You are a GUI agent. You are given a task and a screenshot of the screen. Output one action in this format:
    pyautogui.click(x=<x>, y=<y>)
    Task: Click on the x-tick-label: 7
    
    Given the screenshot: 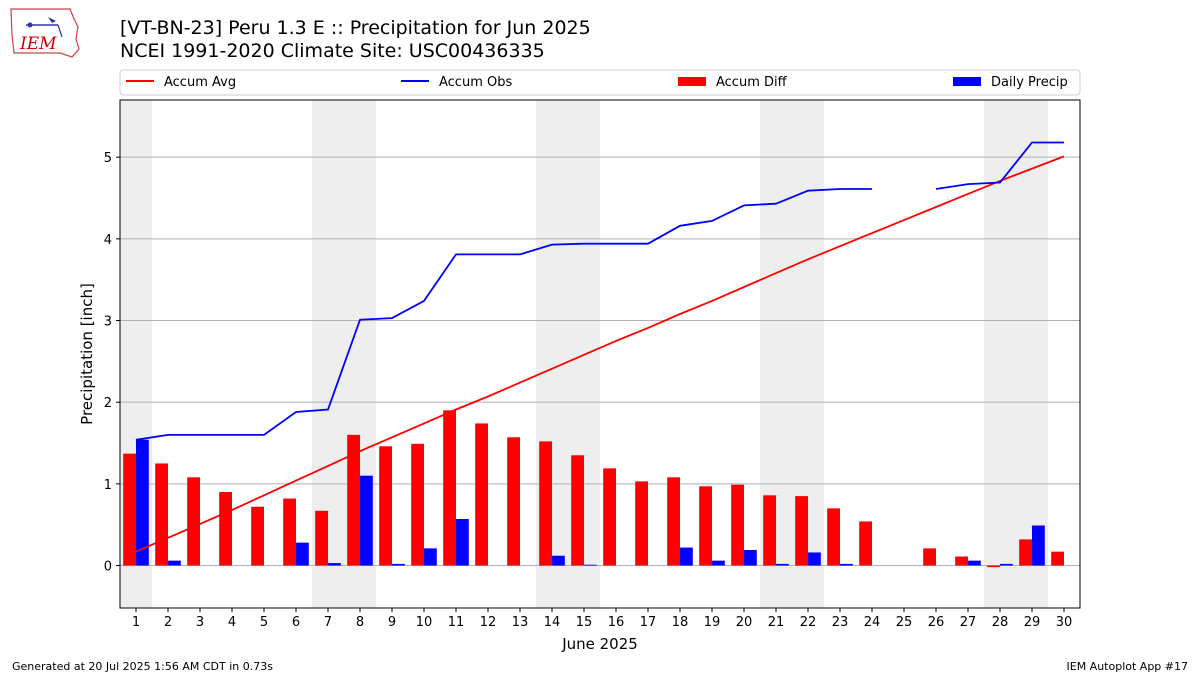 What is the action you would take?
    pyautogui.click(x=328, y=622)
    